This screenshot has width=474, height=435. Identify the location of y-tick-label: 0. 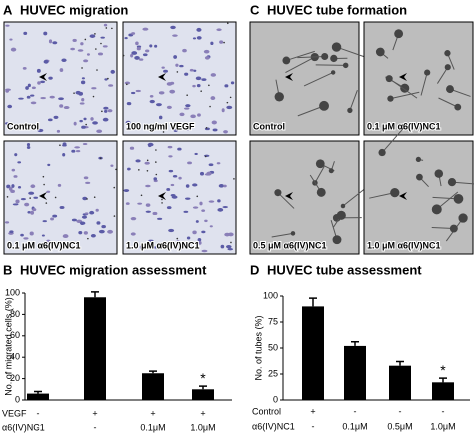
(17, 399).